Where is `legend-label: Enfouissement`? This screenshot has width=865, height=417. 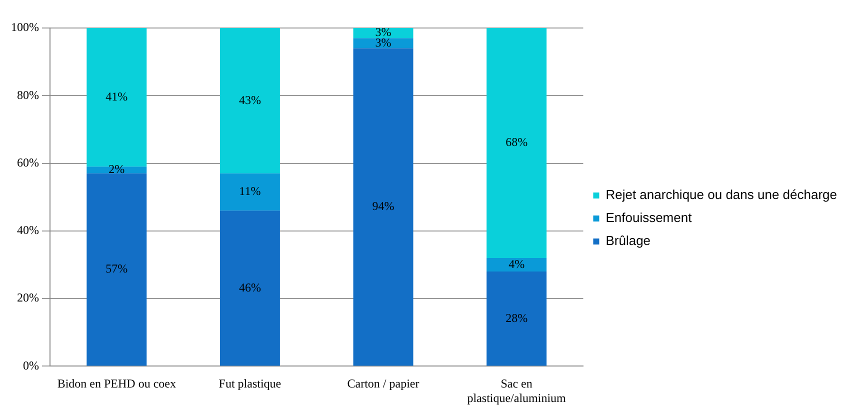
legend-label: Enfouissement is located at coordinates (649, 218).